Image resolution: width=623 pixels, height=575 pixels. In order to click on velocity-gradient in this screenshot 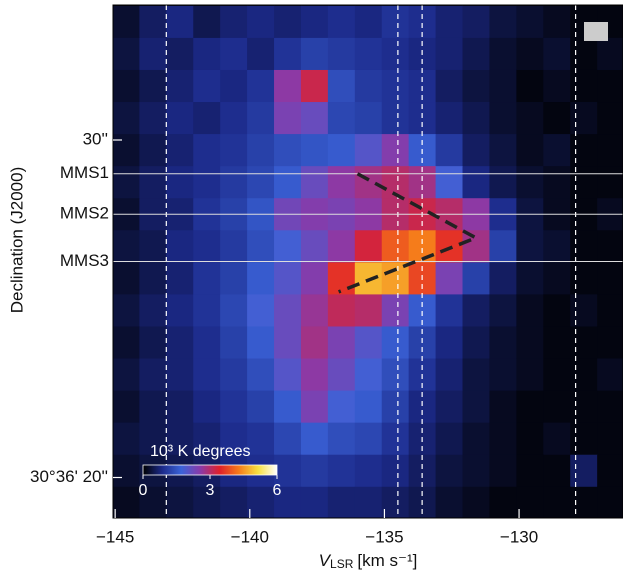, I will do `click(409, 233)`.